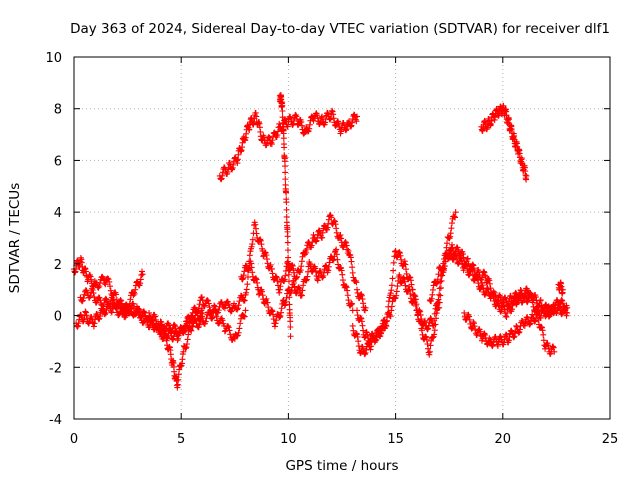 The height and width of the screenshot is (480, 640). Describe the element at coordinates (305, 262) in the screenshot. I see `series-sat-f` at that location.